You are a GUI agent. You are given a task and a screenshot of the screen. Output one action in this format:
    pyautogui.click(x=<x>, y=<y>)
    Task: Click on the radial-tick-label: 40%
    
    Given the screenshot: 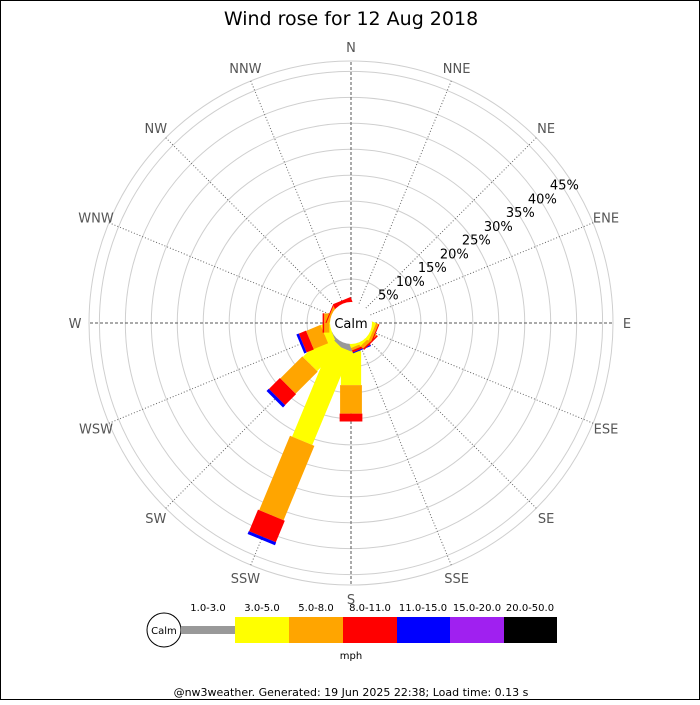 What is the action you would take?
    pyautogui.click(x=542, y=199)
    